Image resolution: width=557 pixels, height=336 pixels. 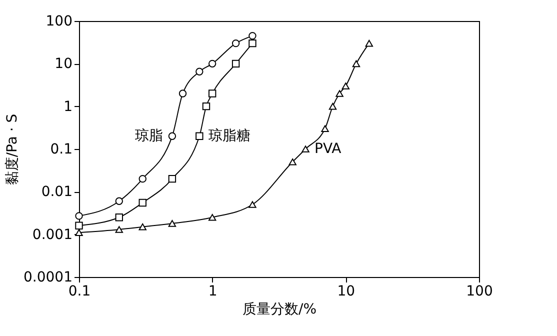 I want to click on series-label: 琼脂糖, so click(x=229, y=136).